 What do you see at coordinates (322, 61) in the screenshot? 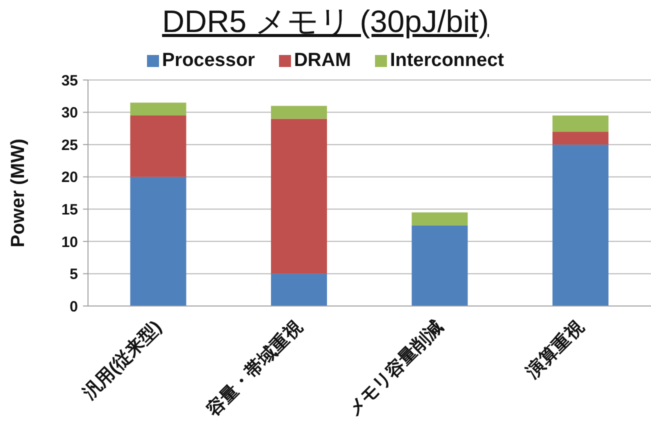
I see `legend-label: DRAM` at bounding box center [322, 61].